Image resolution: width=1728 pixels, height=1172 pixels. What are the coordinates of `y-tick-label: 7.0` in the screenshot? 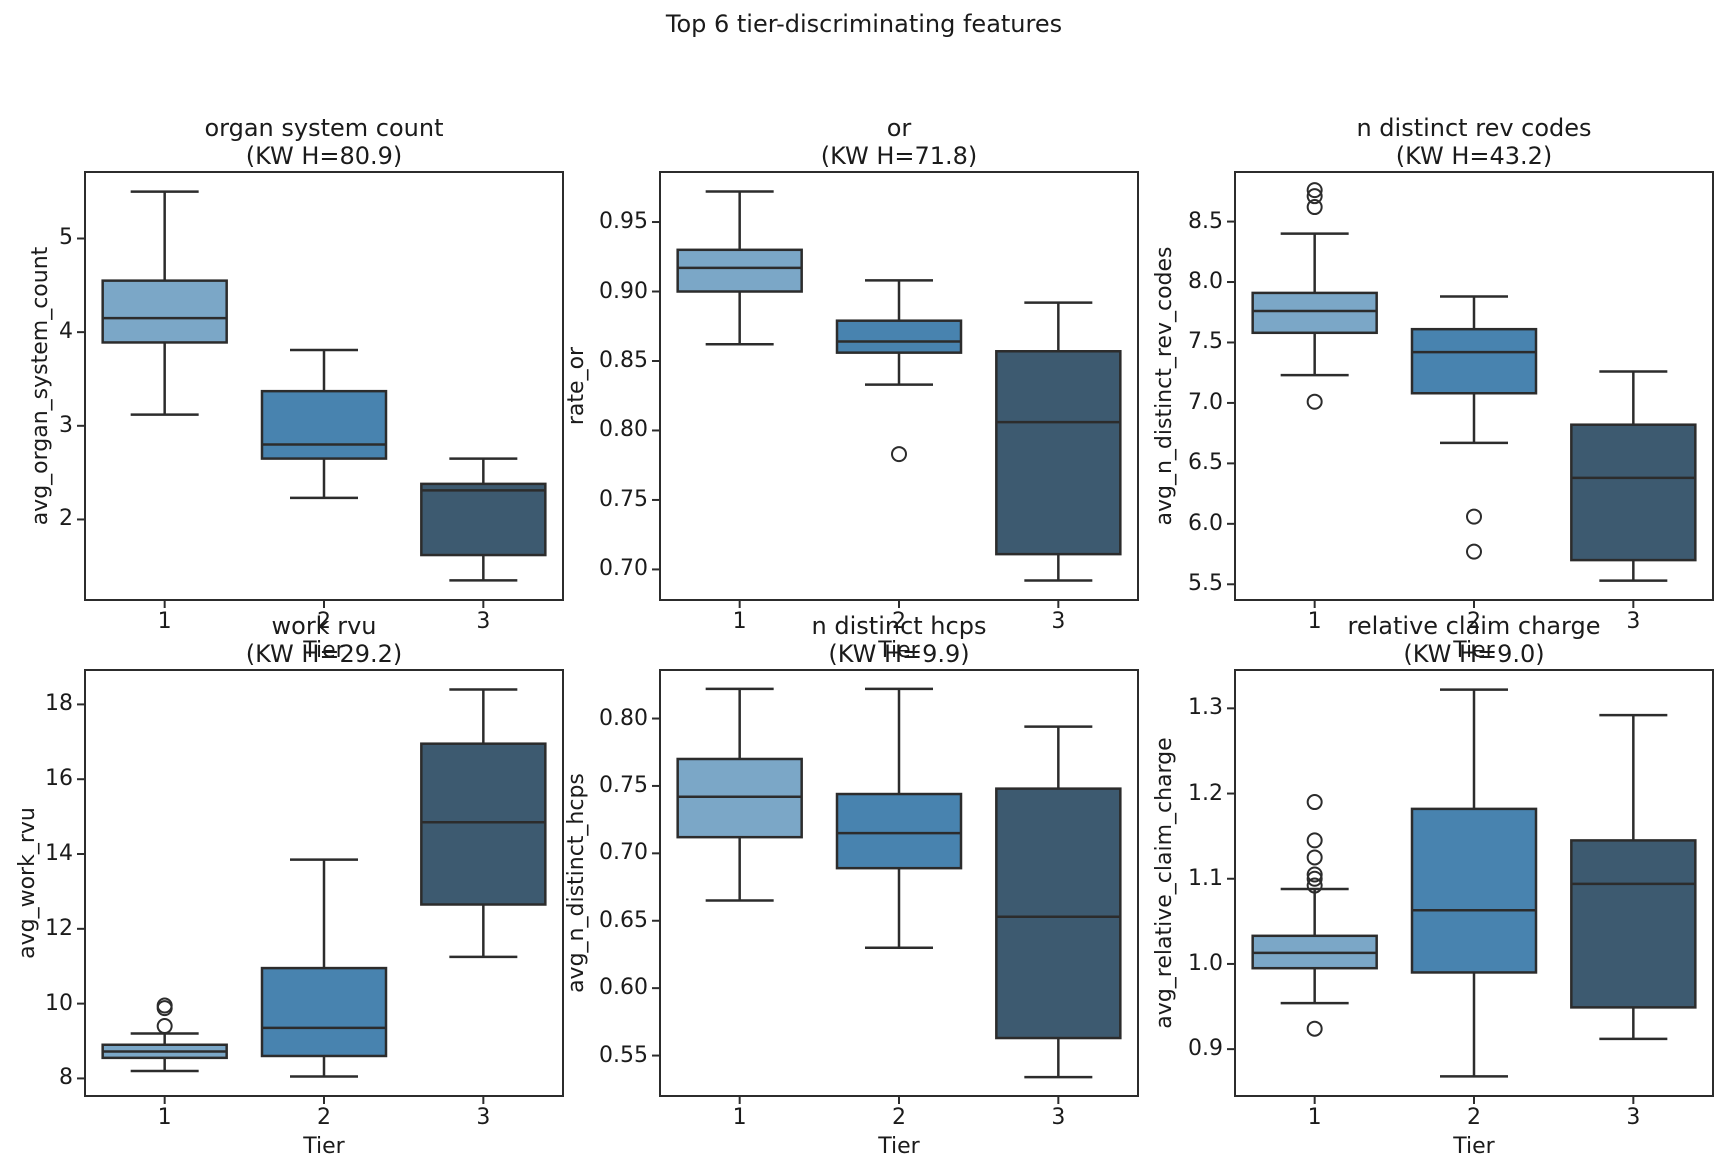 It's located at (1205, 402).